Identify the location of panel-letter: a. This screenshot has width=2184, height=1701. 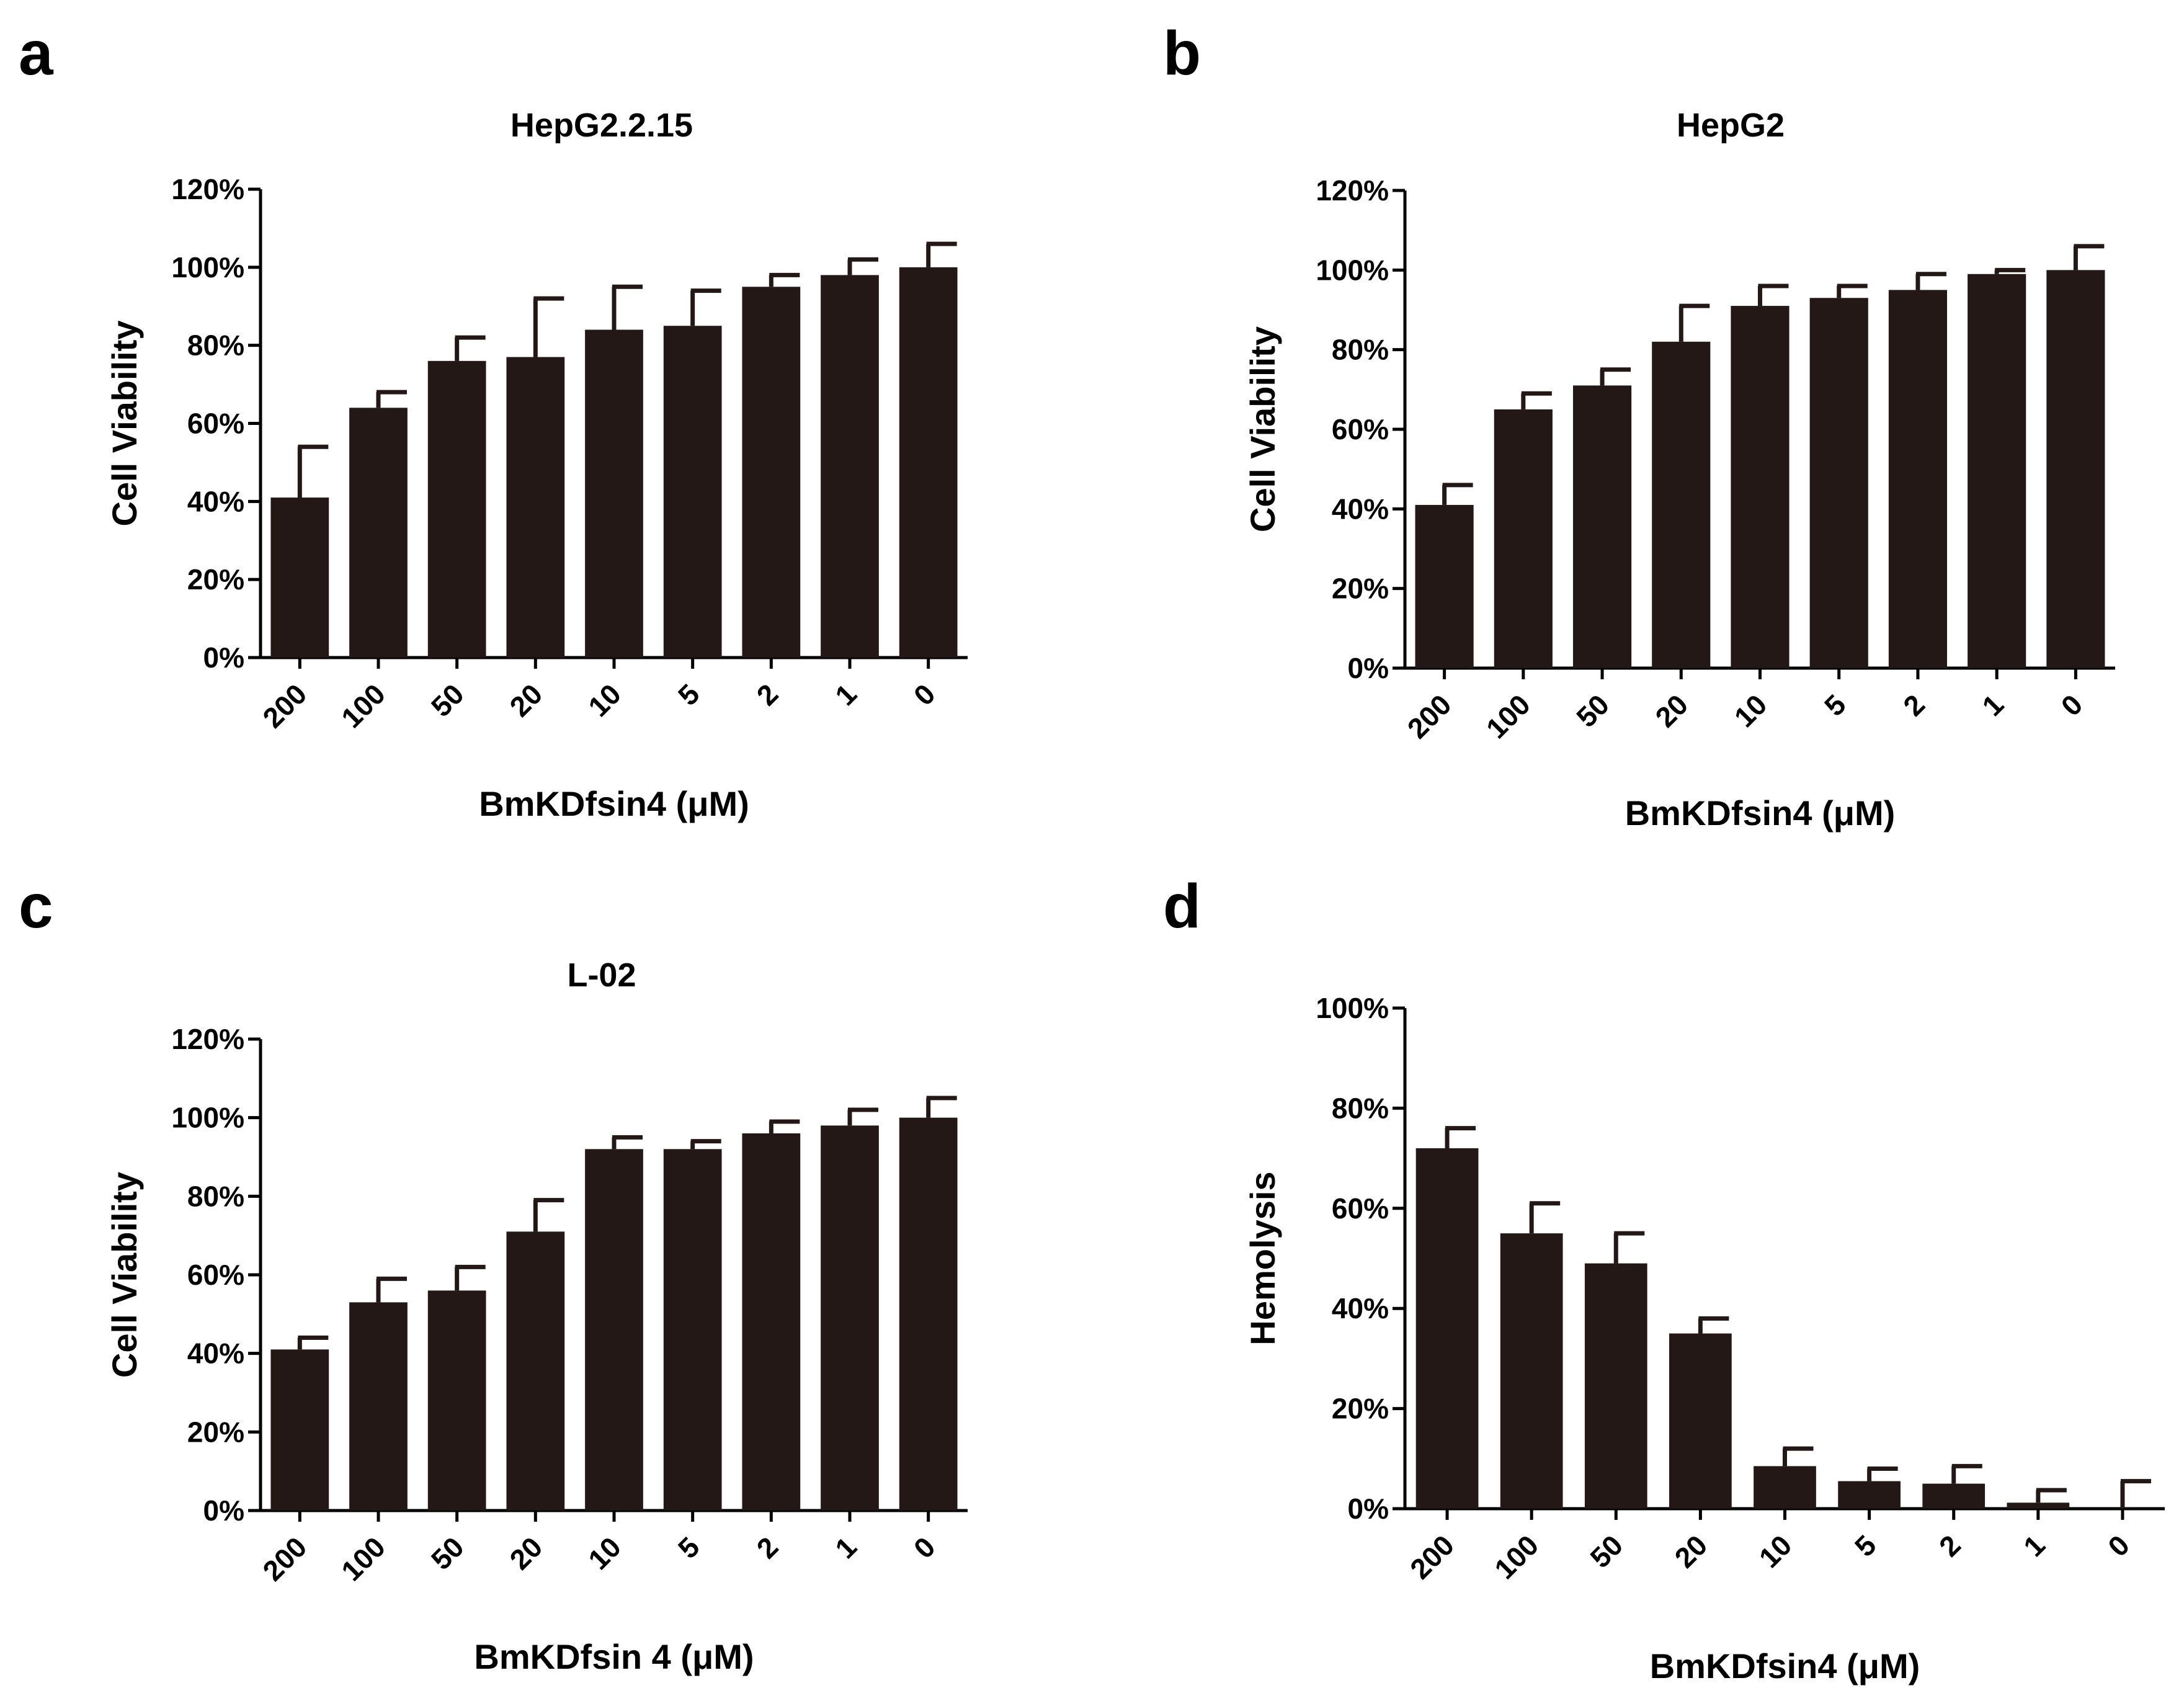
(37, 53).